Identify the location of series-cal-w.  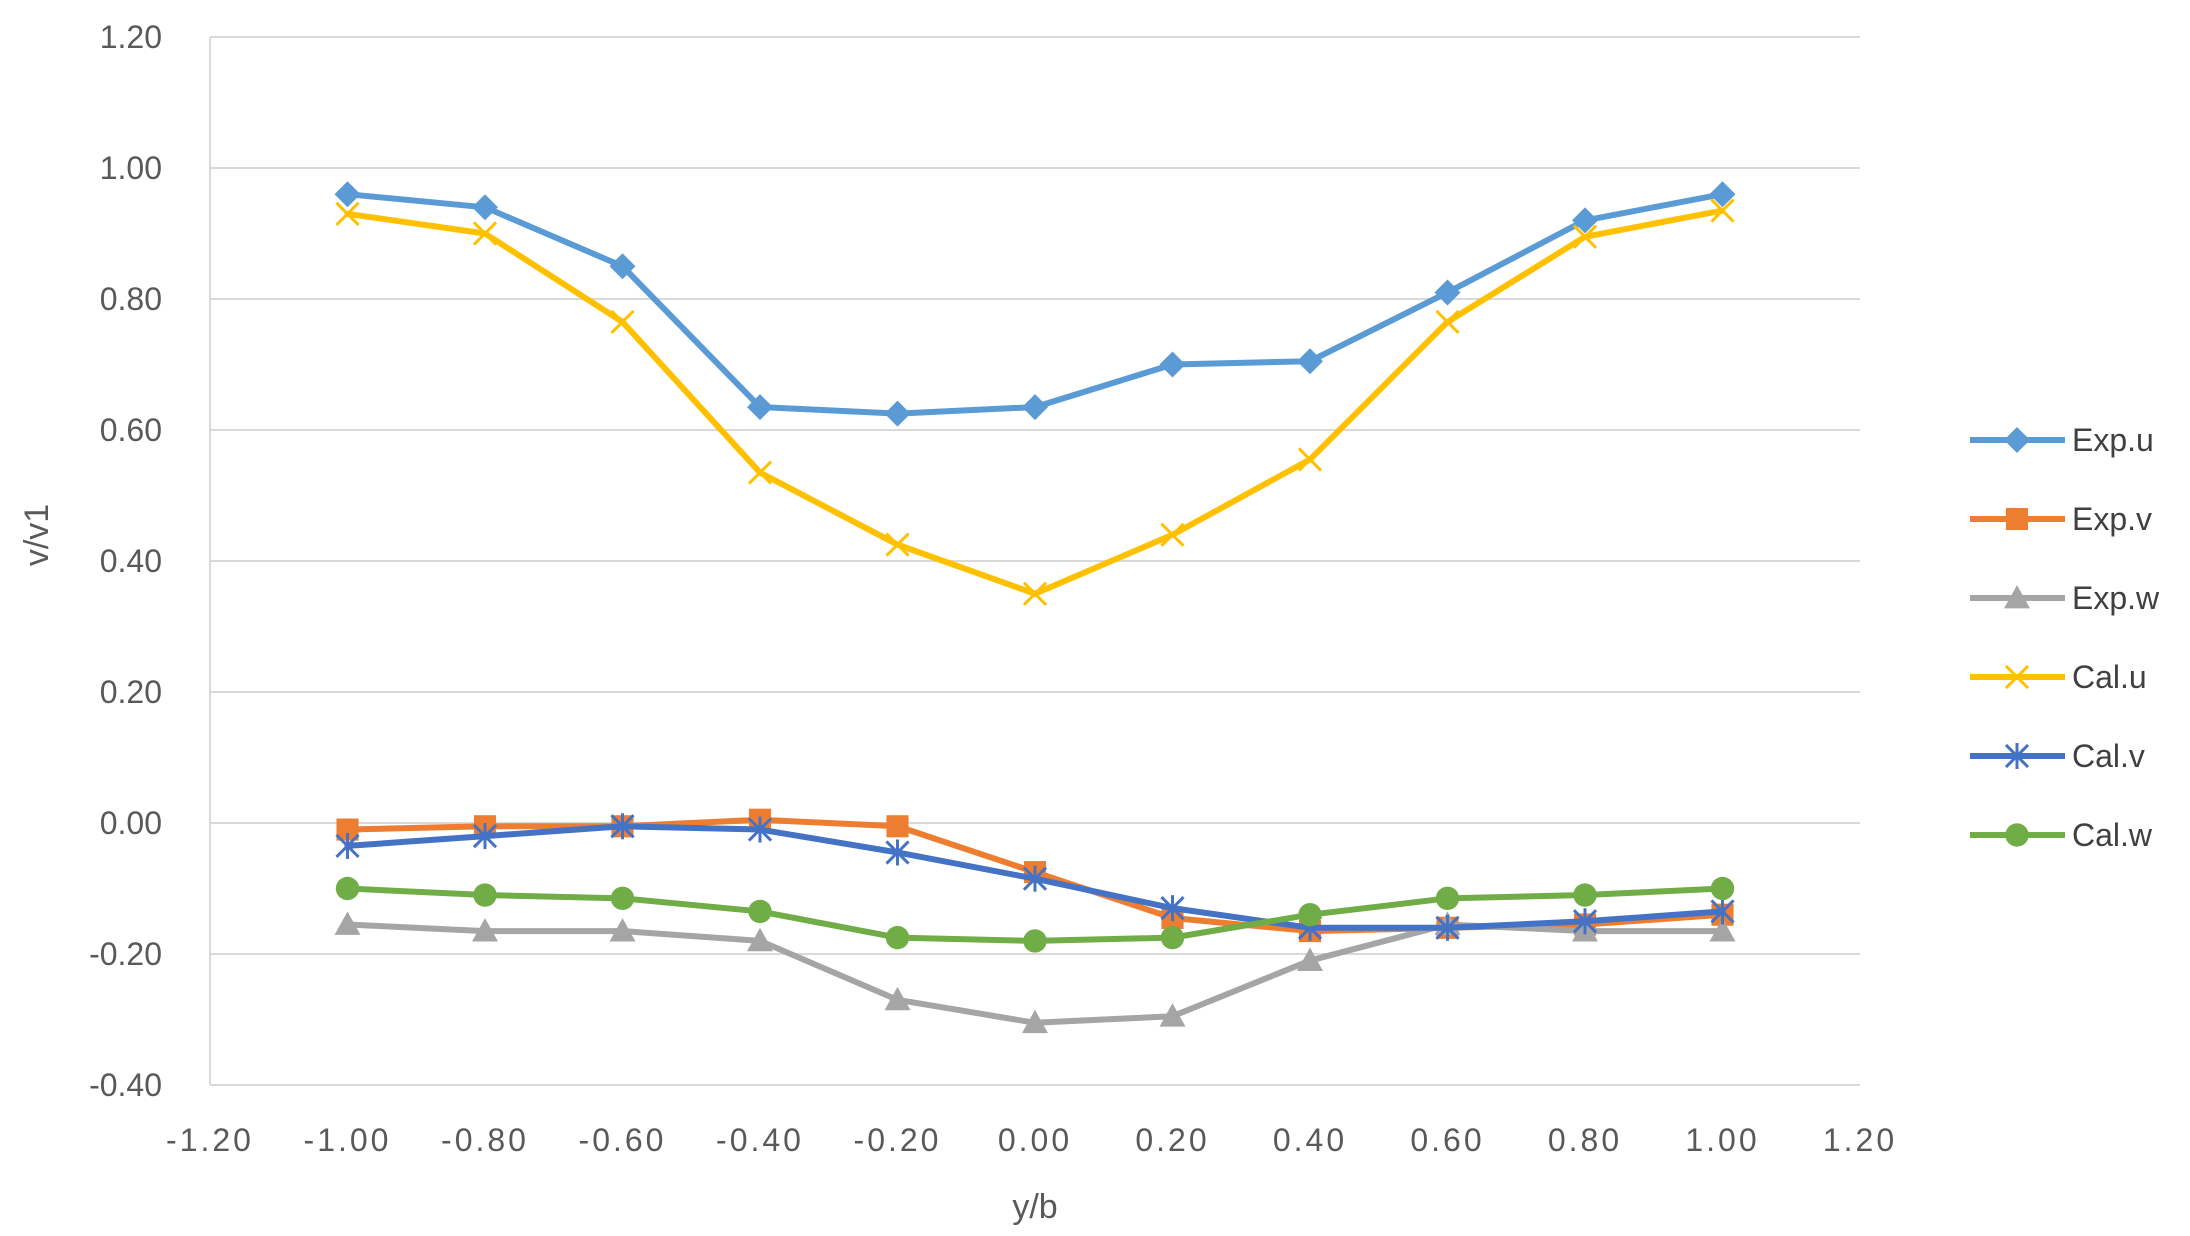
(1035, 914).